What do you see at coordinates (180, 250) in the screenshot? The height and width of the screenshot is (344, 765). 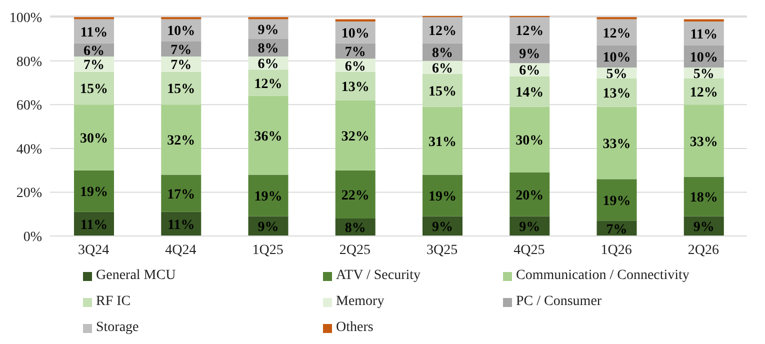 I see `x-tick-label: 4Q24` at bounding box center [180, 250].